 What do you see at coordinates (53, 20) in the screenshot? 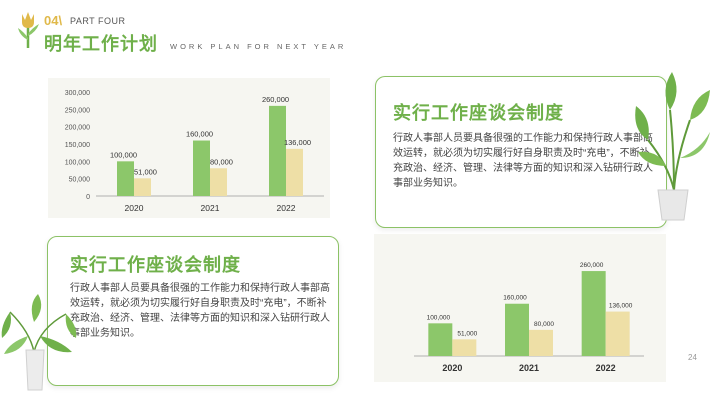
I see `section-number: 04\` at bounding box center [53, 20].